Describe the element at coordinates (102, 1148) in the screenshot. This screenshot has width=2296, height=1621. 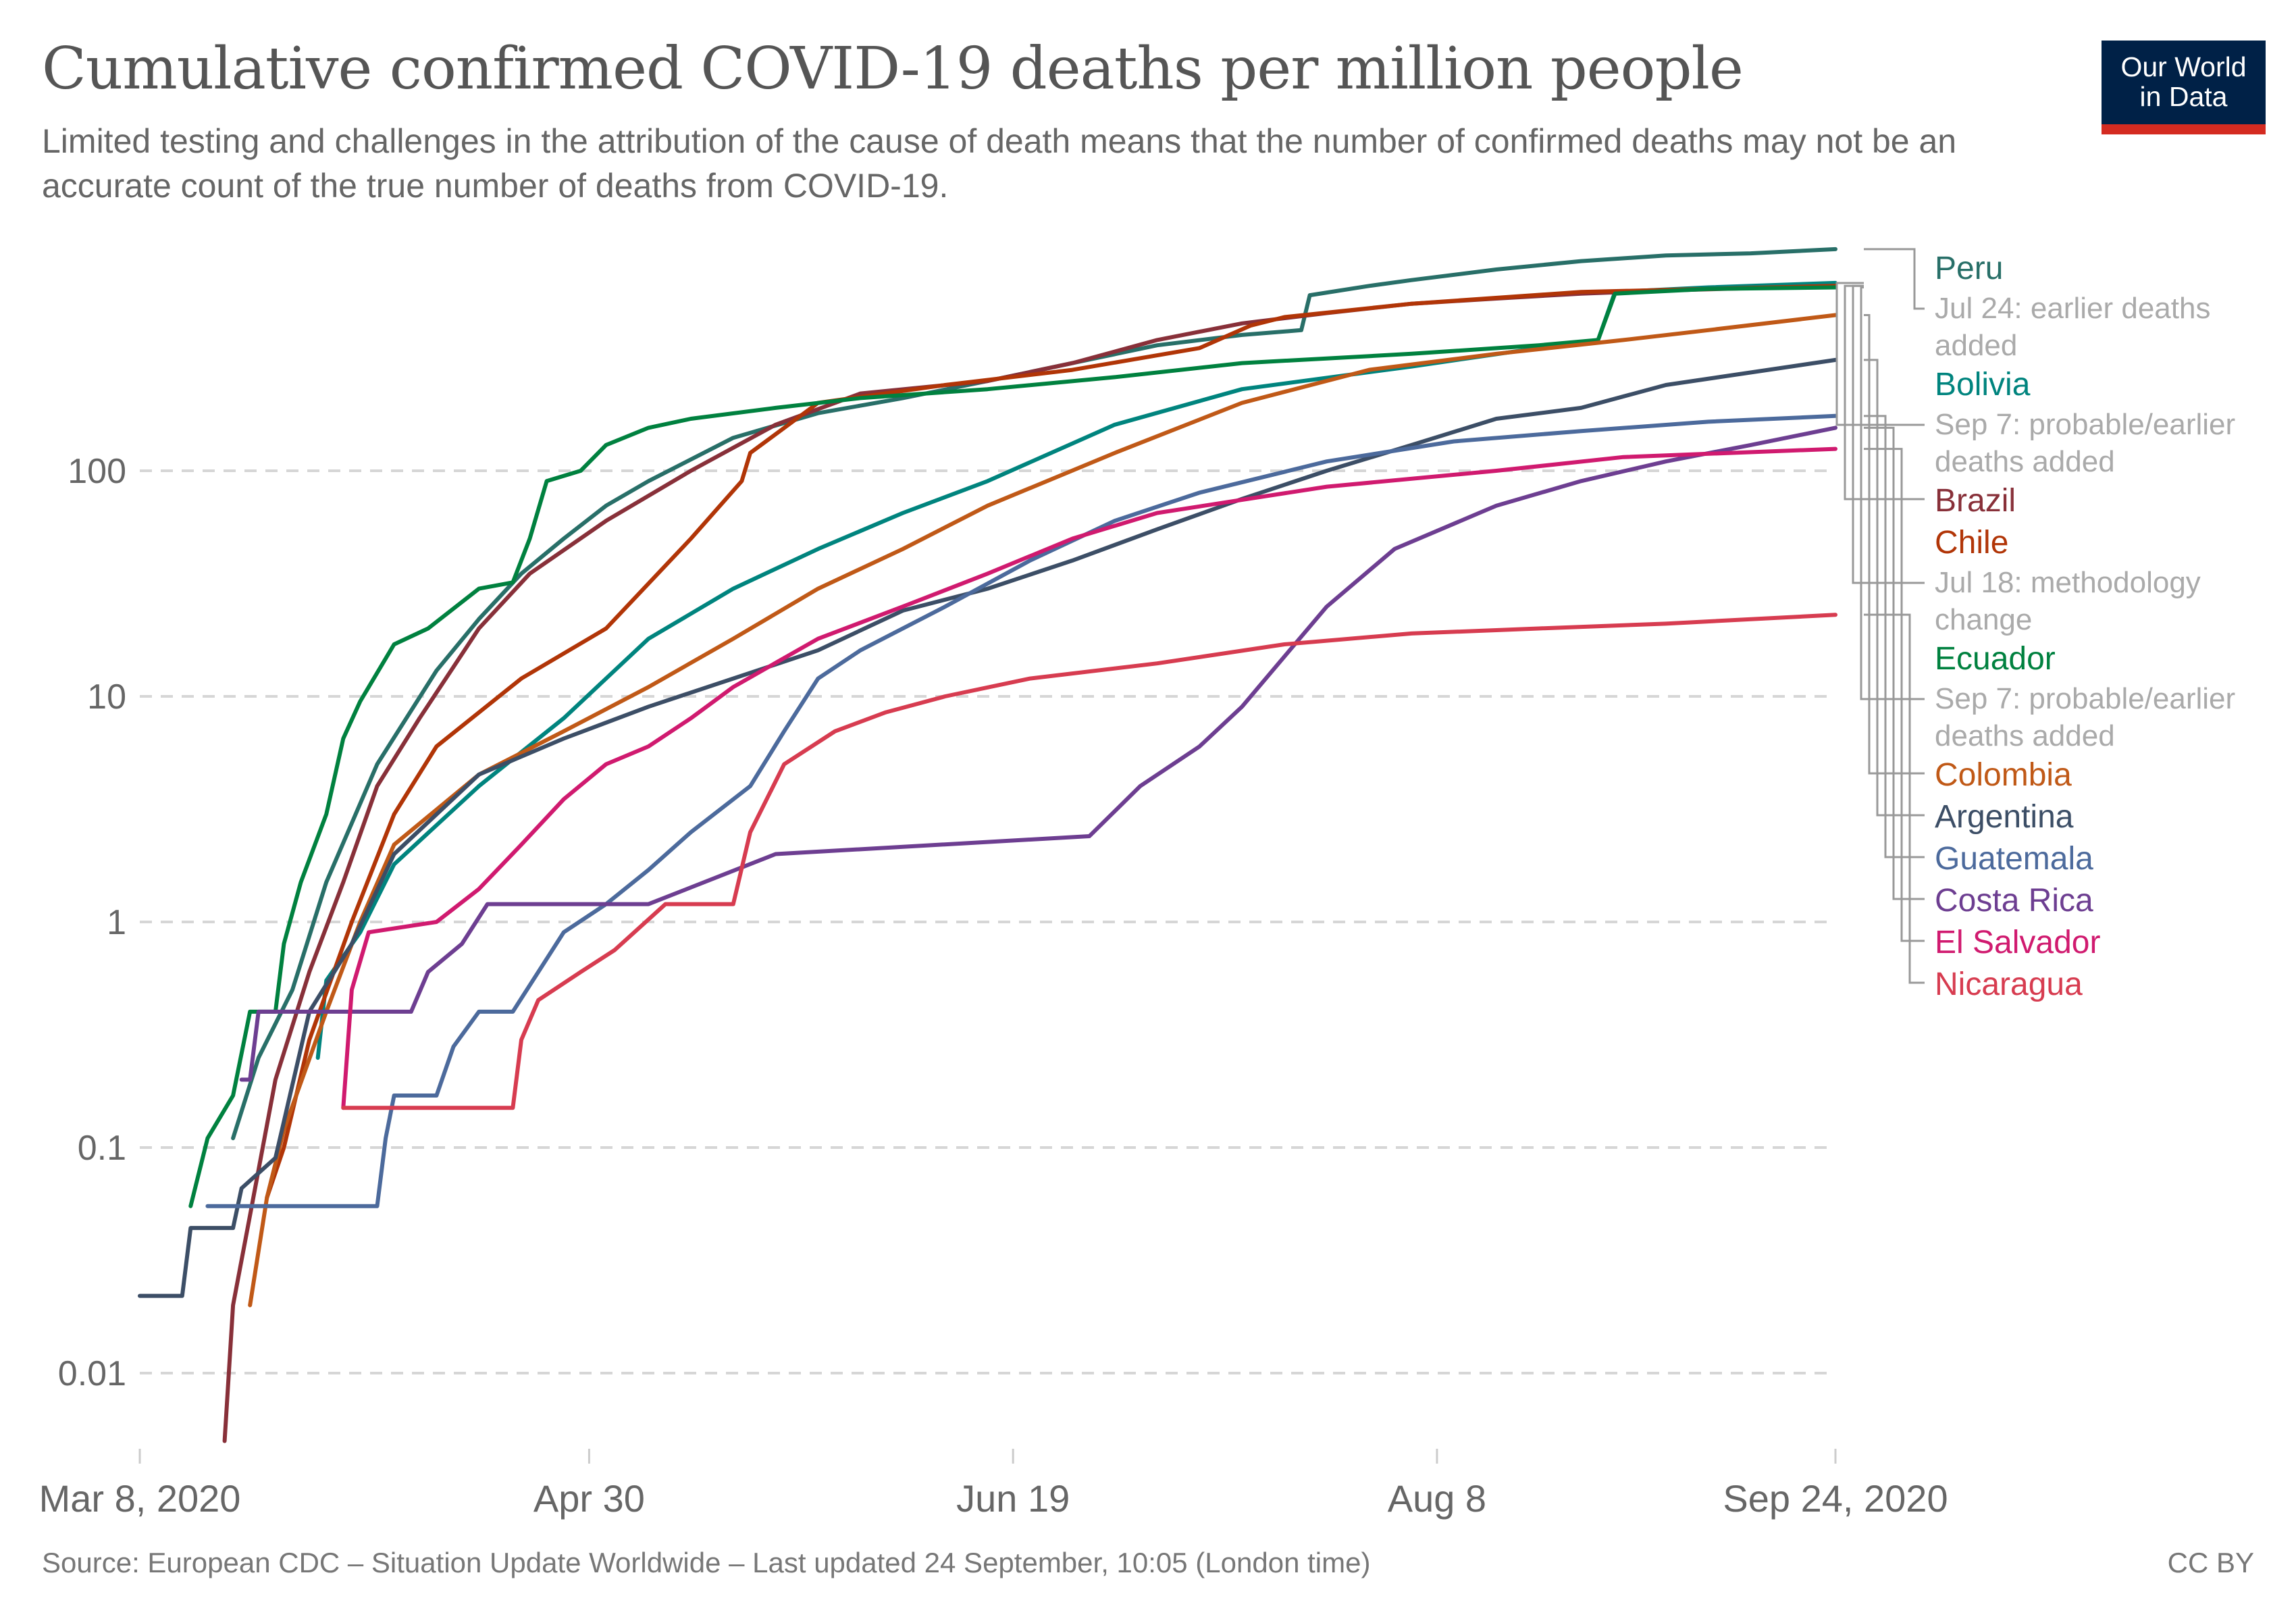
I see `y-tick-label: 0.1` at that location.